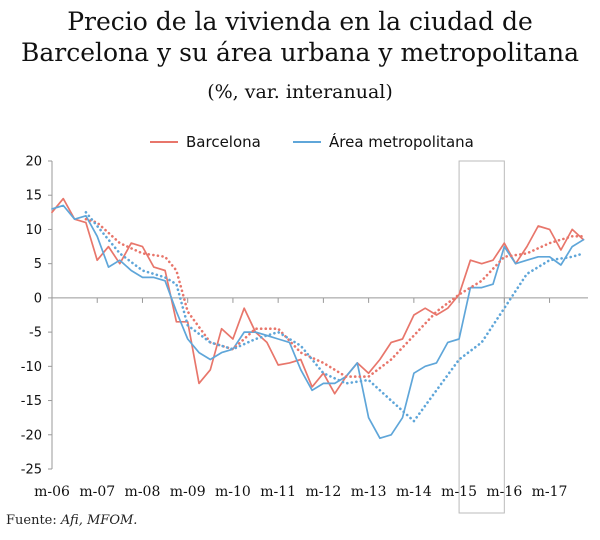  I want to click on title-line-1: Precio de la vivienda en la ciudad de, so click(300, 21).